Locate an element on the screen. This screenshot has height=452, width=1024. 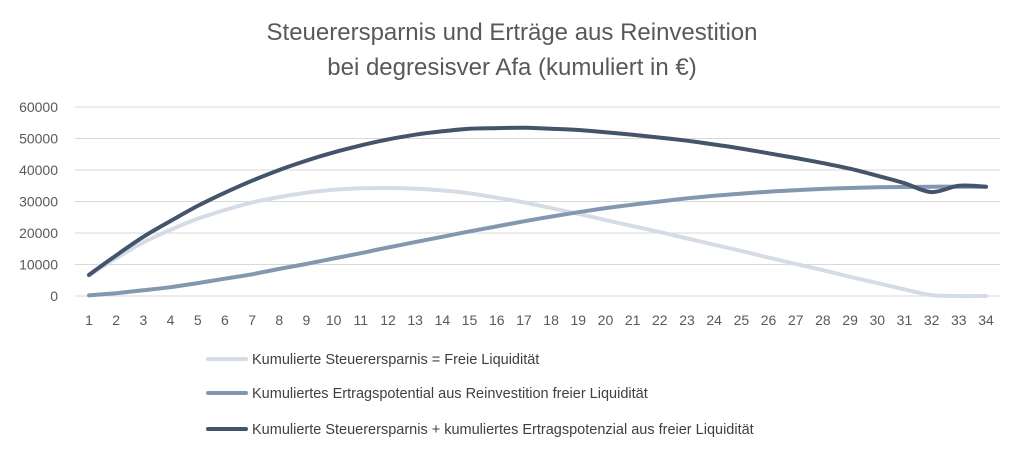
x-tick-label: 1 is located at coordinates (89, 320).